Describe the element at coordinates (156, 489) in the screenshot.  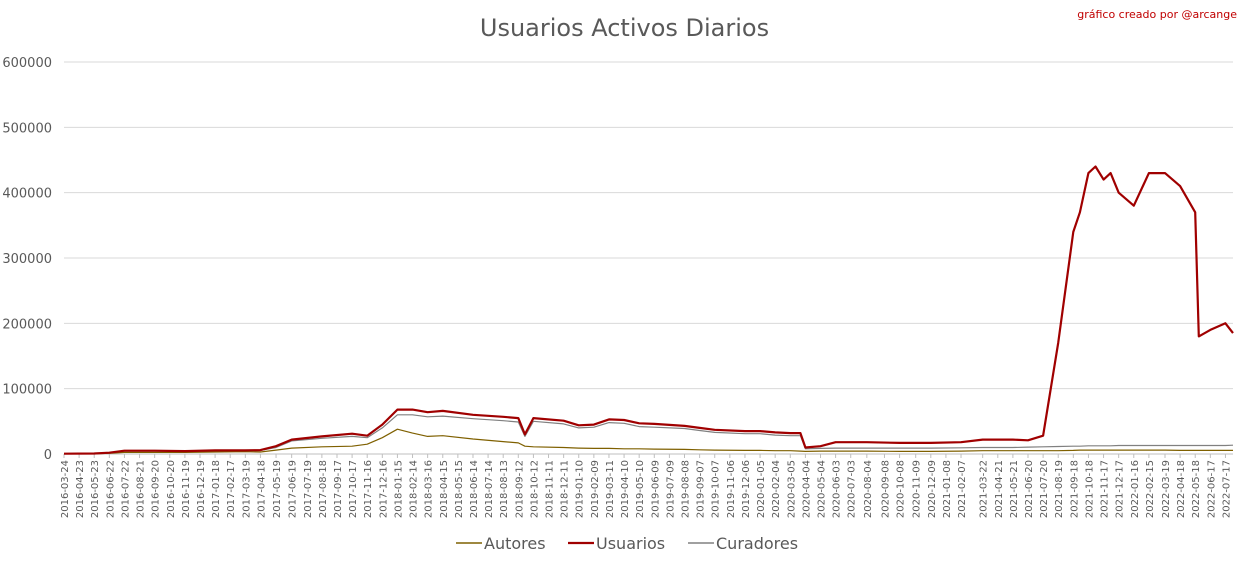
I see `x-tick-label: 2016-09-20` at that location.